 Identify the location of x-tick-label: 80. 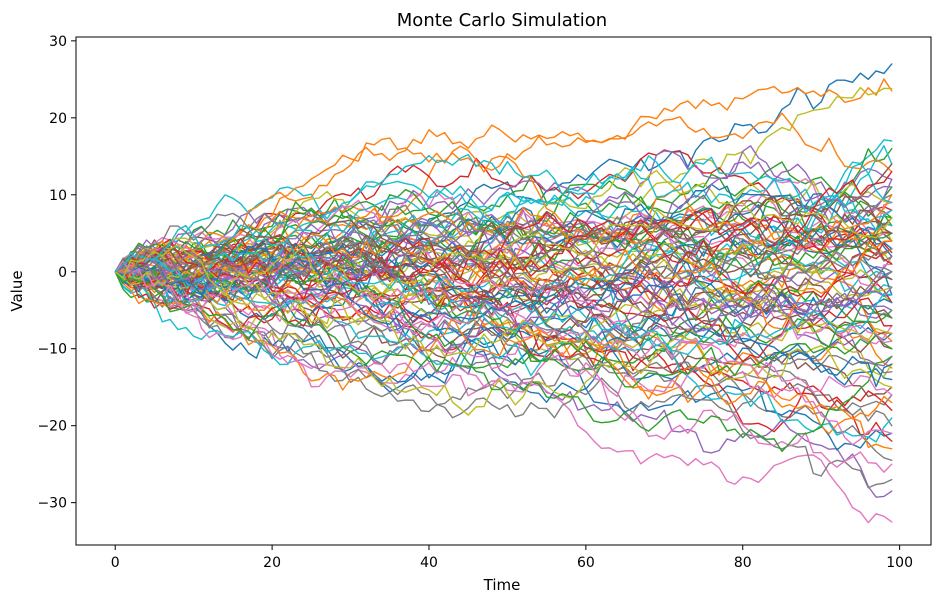
(743, 563).